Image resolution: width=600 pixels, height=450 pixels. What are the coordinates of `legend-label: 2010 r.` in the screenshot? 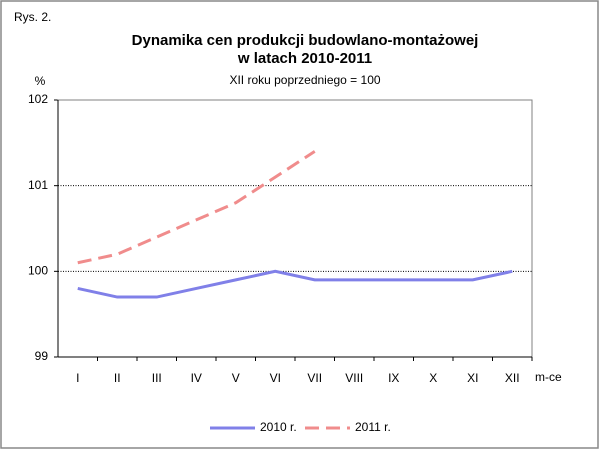 It's located at (278, 427).